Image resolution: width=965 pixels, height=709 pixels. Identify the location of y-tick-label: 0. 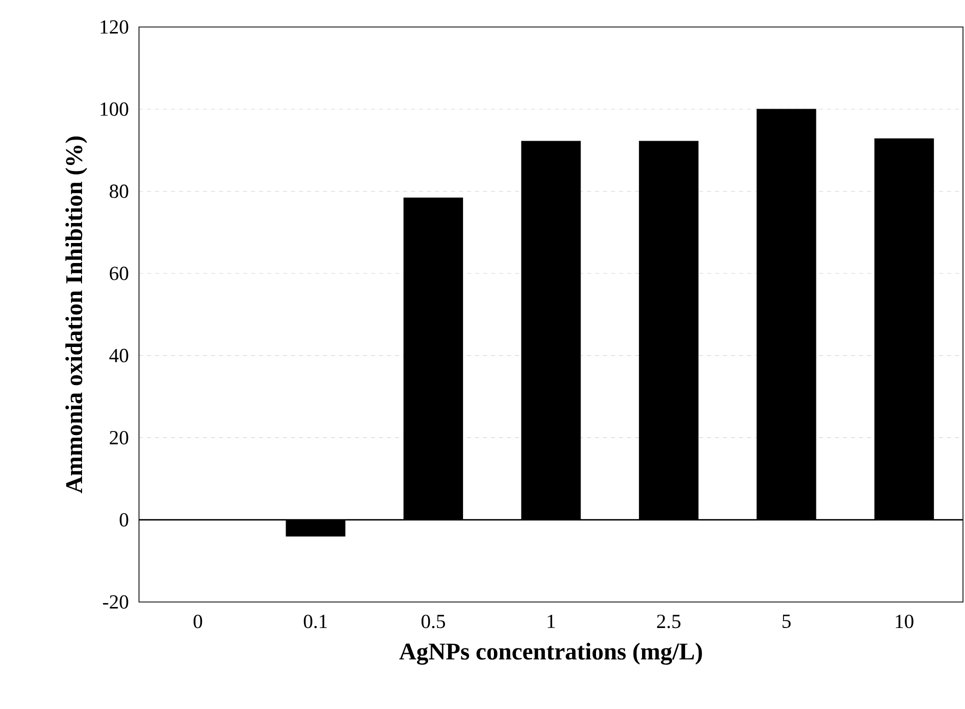
(124, 520).